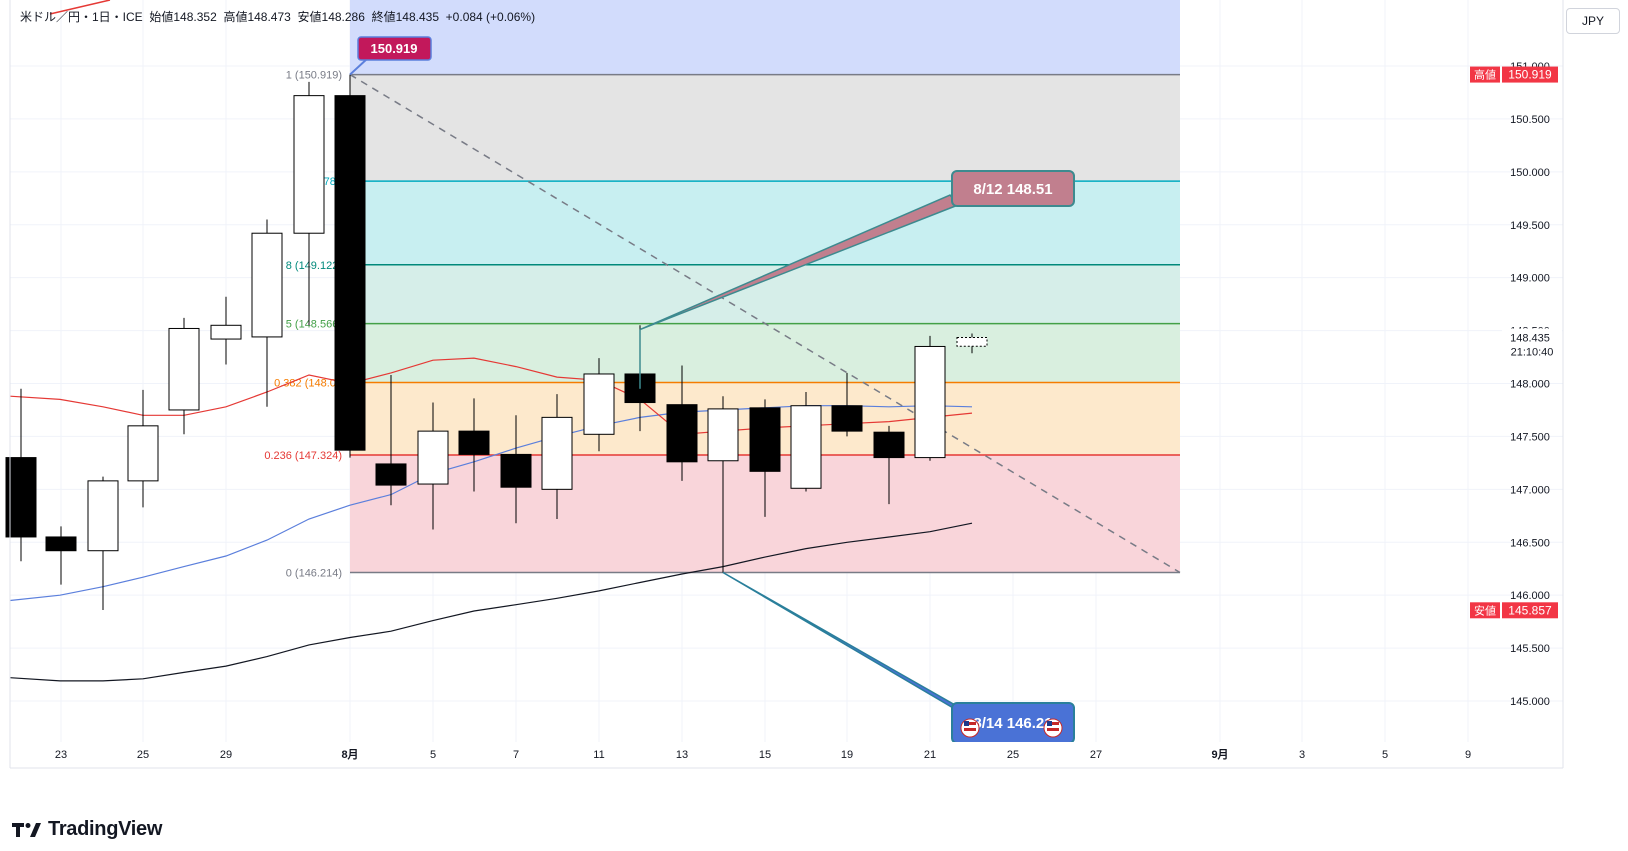 Image resolution: width=1628 pixels, height=851 pixels. Describe the element at coordinates (235, 17) in the screenshot. I see `high-label: 高値` at that location.